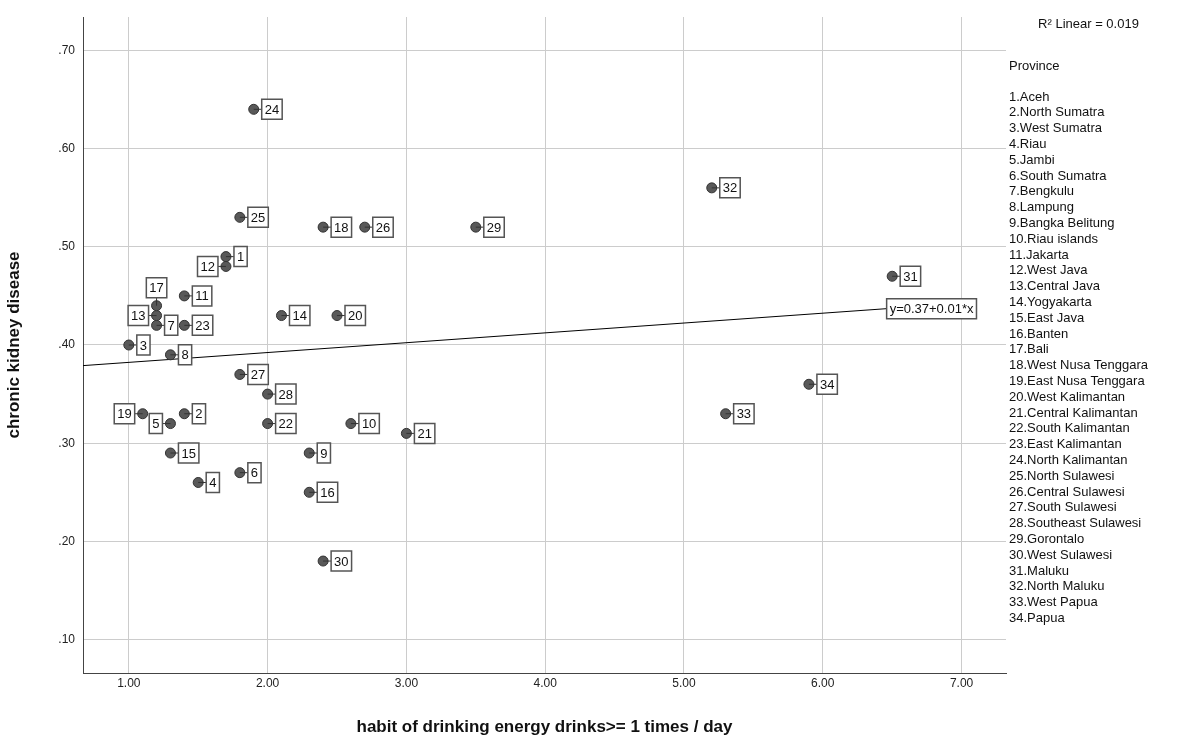  Describe the element at coordinates (1039, 333) in the screenshot. I see `text: 16.Banten` at that location.